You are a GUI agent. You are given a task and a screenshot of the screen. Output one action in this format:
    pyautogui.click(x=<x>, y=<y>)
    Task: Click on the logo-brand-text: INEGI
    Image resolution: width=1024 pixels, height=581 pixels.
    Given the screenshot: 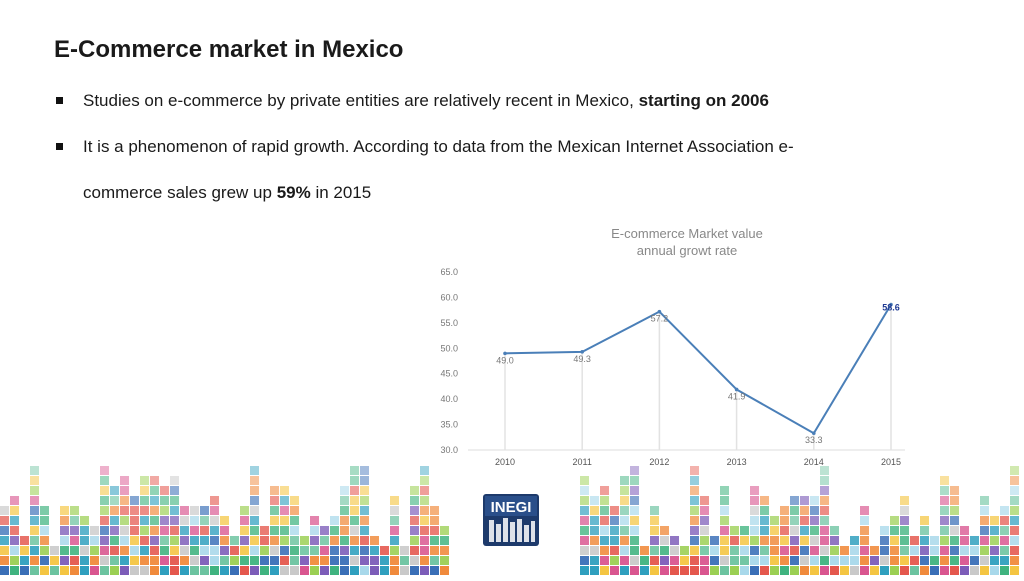 What is the action you would take?
    pyautogui.click(x=511, y=507)
    